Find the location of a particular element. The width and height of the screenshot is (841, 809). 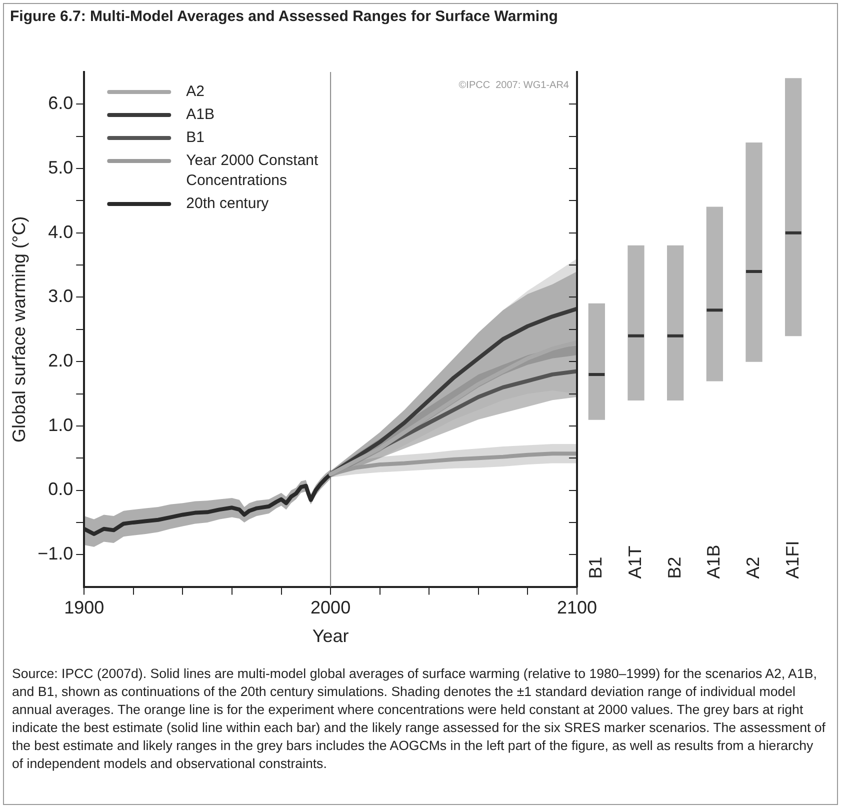

x-axis-title: Year is located at coordinates (330, 636).